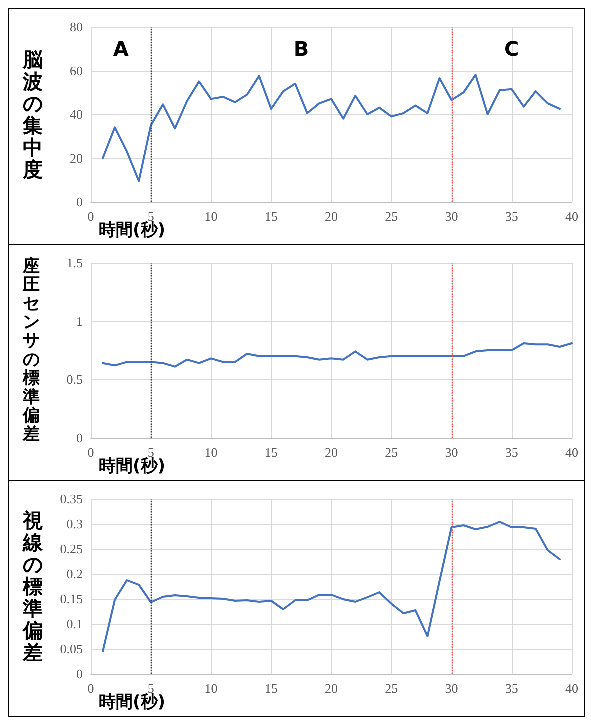 Image resolution: width=591 pixels, height=724 pixels. I want to click on y-tick-label: 0.3, so click(74, 524).